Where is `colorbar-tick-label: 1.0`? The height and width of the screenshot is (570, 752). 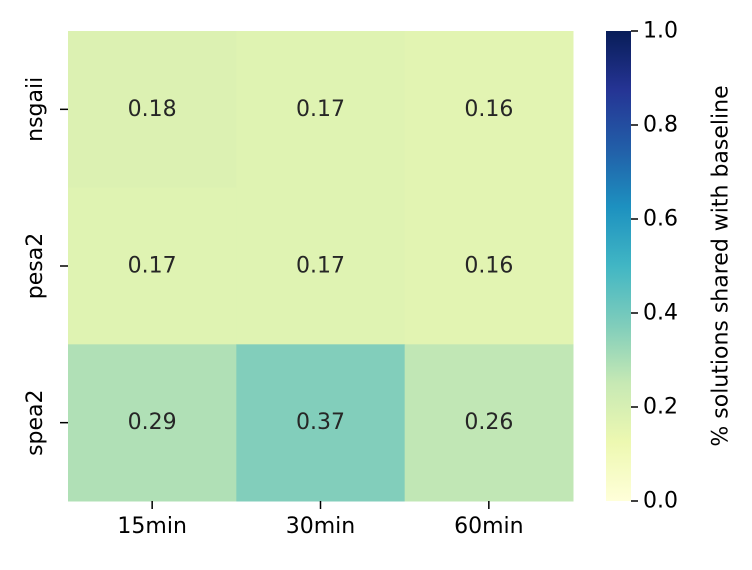
colorbar-tick-label: 1.0 is located at coordinates (660, 31).